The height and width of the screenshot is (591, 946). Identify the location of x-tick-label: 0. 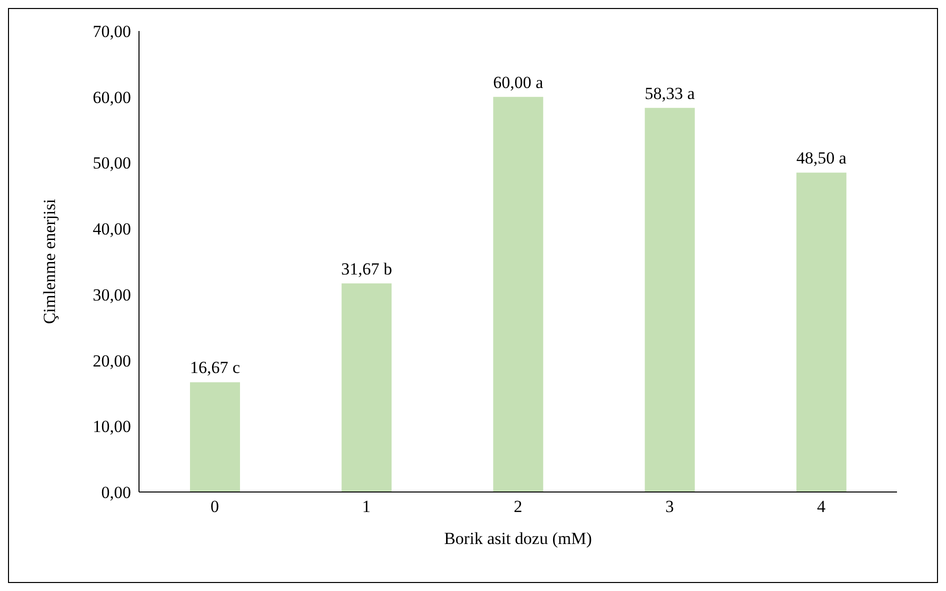
(215, 506).